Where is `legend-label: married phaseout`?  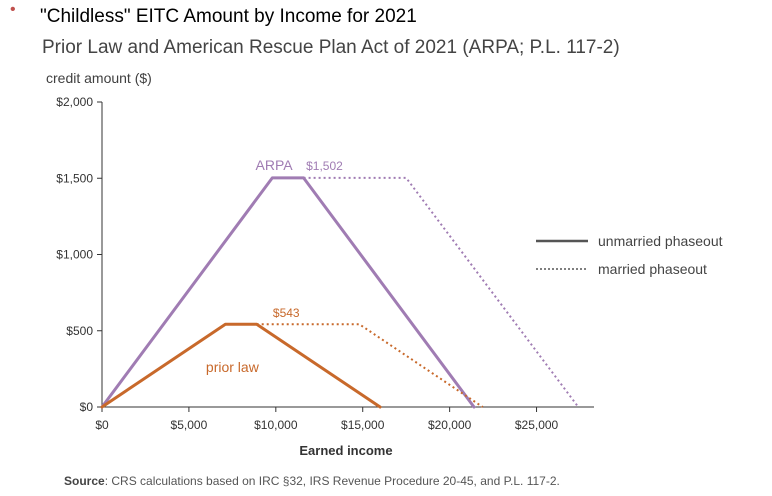
legend-label: married phaseout is located at coordinates (652, 269).